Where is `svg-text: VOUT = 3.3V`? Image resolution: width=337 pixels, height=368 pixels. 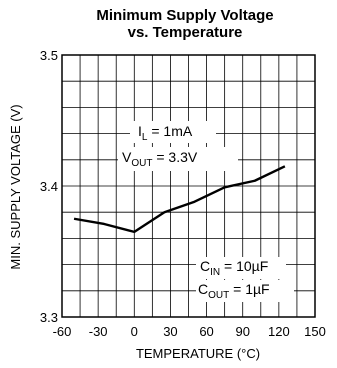 svg-text: VOUT = 3.3V is located at coordinates (160, 159).